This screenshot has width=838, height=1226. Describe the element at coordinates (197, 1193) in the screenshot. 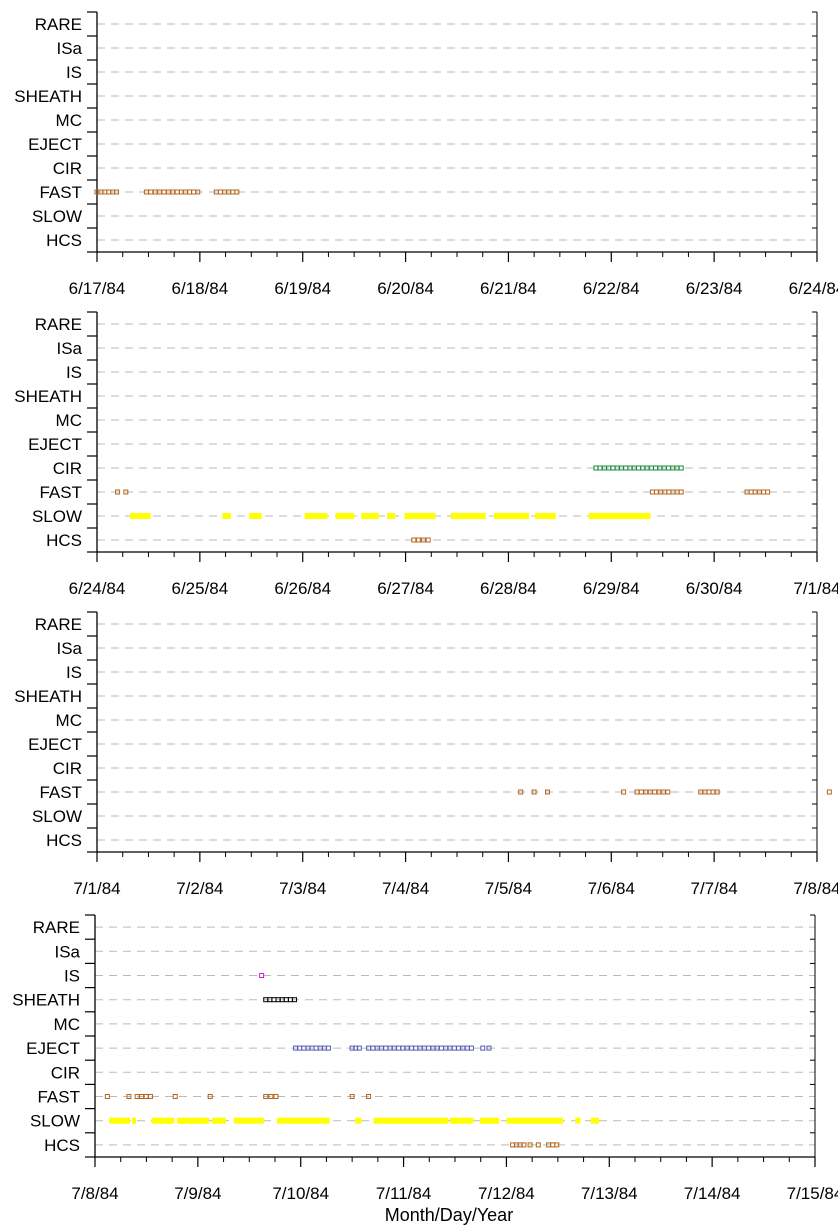

I see `x-tick-label: 7/9/84` at that location.